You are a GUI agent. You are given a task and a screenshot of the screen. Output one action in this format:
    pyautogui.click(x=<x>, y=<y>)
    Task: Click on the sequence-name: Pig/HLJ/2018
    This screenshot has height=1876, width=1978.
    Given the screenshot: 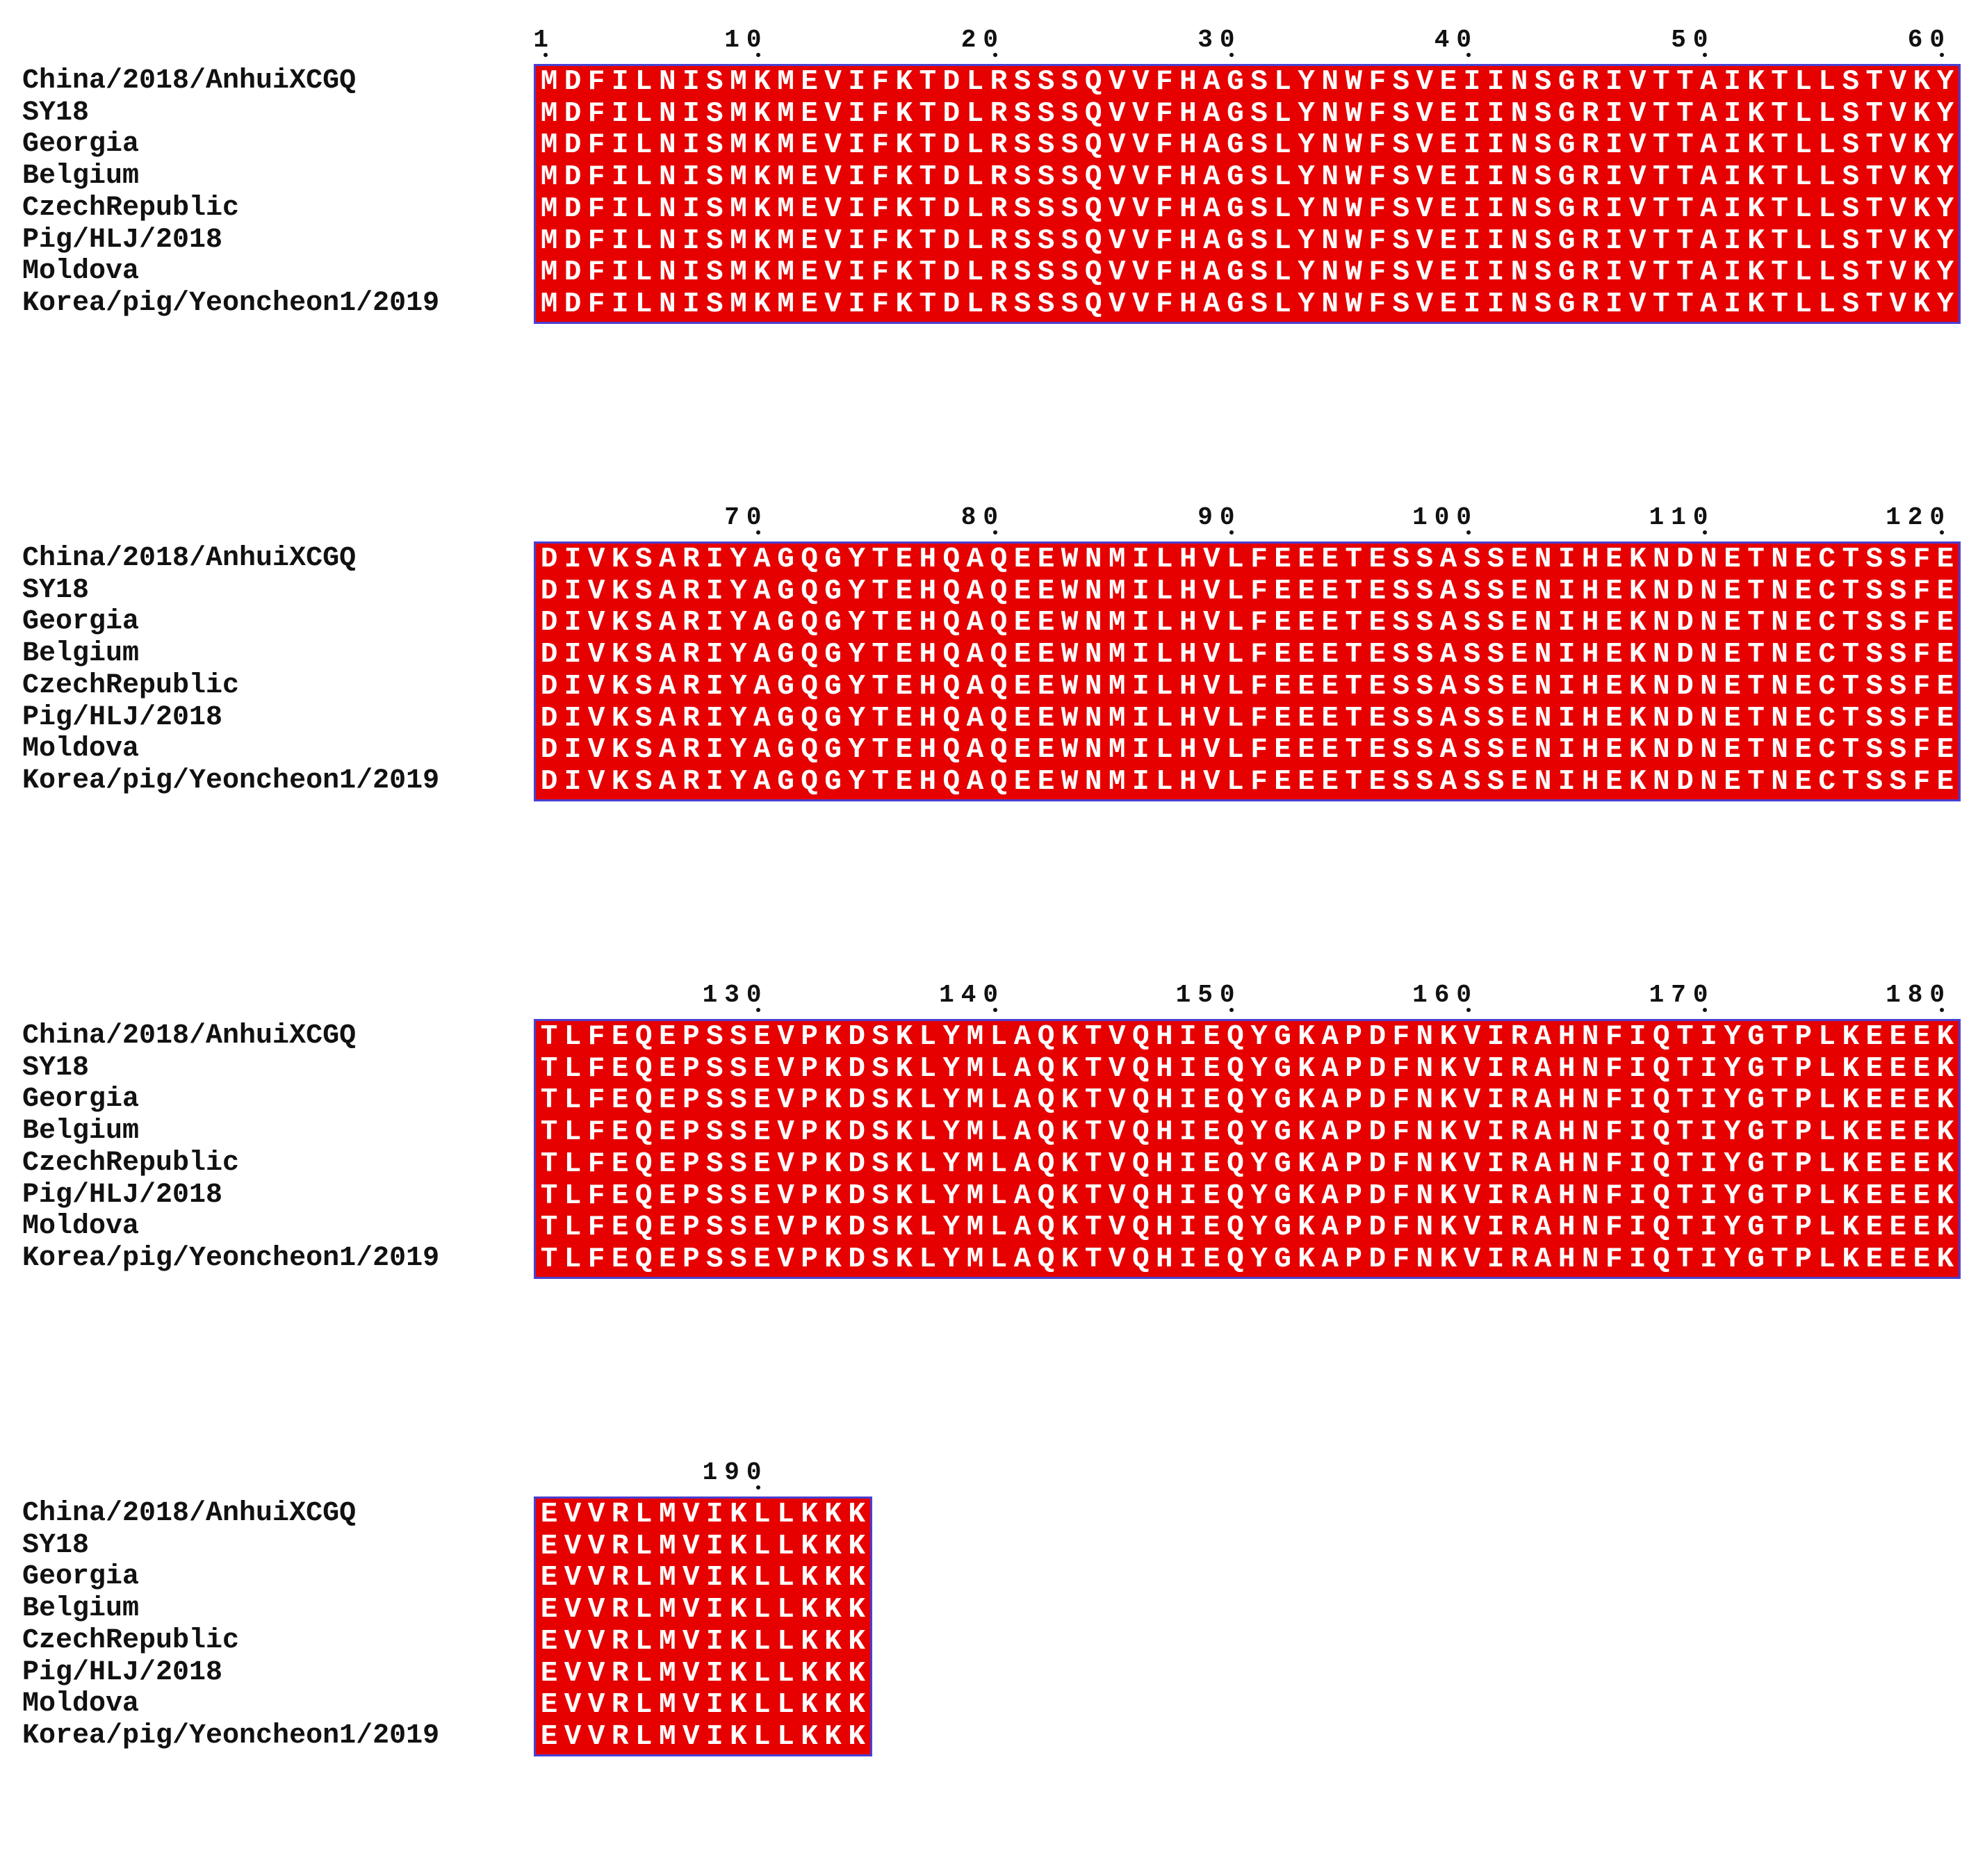 What is the action you would take?
    pyautogui.click(x=122, y=240)
    